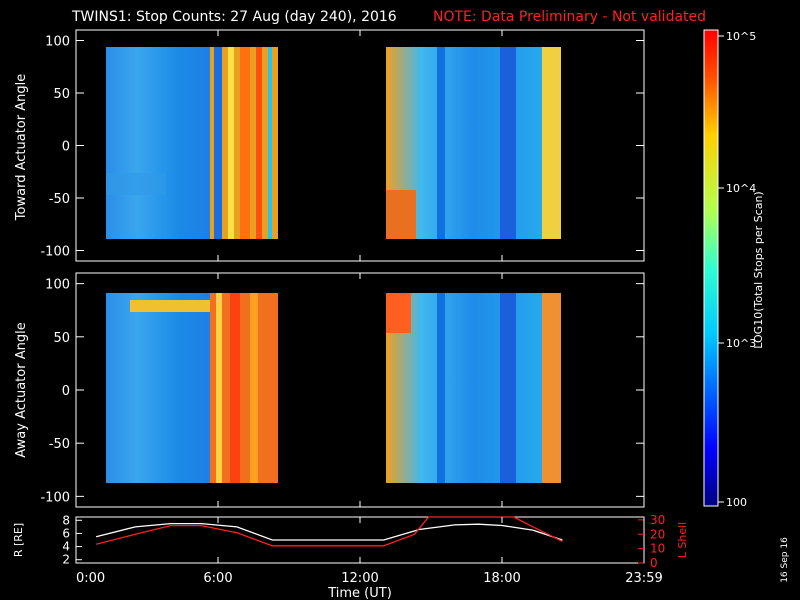 The image size is (800, 600). I want to click on preliminary-note: NOTE: Data Preliminary - Not validated, so click(569, 17).